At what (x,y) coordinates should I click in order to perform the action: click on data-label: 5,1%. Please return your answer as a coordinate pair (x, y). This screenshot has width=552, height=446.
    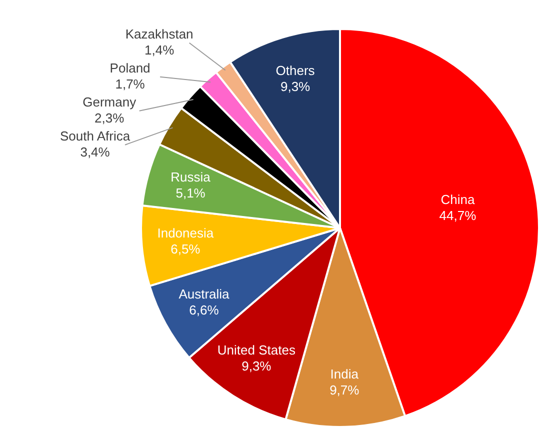
    Looking at the image, I should click on (191, 193).